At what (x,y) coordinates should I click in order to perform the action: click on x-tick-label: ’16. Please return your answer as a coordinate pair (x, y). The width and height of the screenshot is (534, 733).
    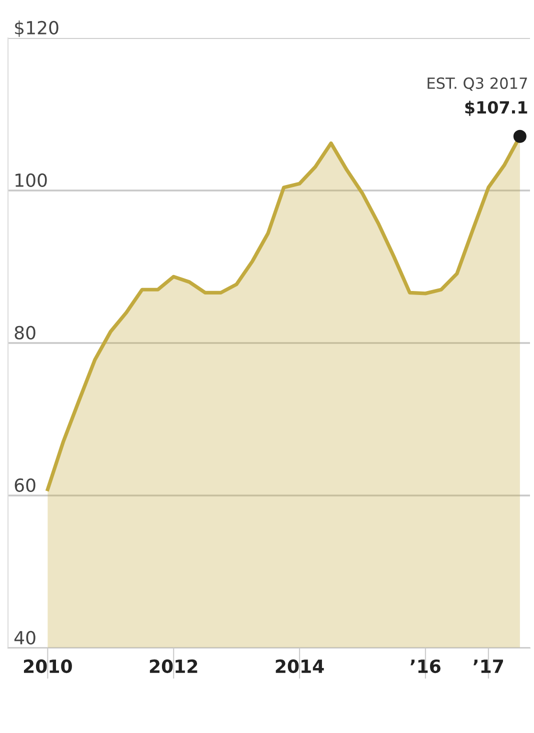
    Looking at the image, I should click on (425, 666).